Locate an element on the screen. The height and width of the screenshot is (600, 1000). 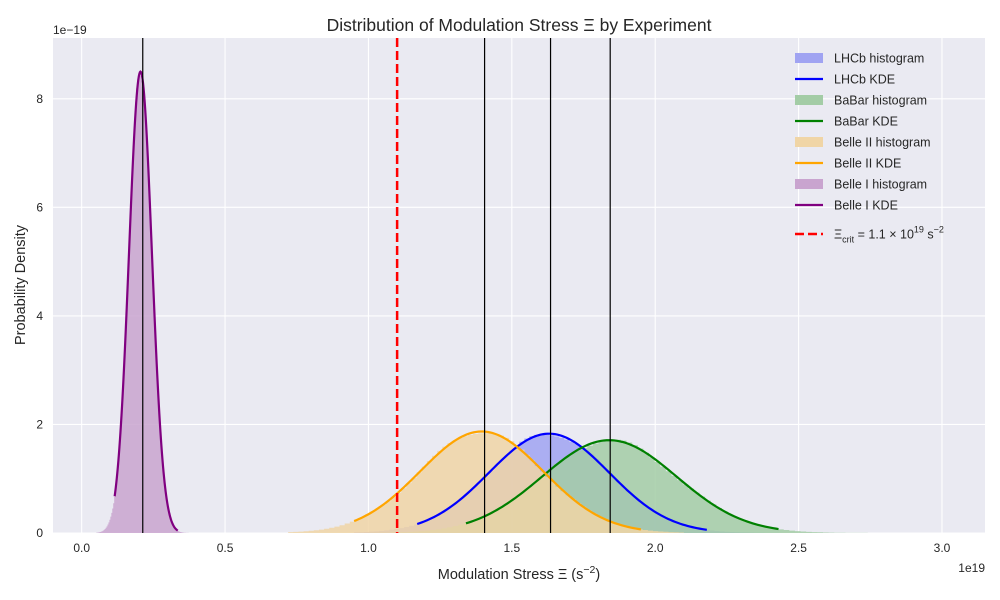
y-tick-label: 0 is located at coordinates (39, 533).